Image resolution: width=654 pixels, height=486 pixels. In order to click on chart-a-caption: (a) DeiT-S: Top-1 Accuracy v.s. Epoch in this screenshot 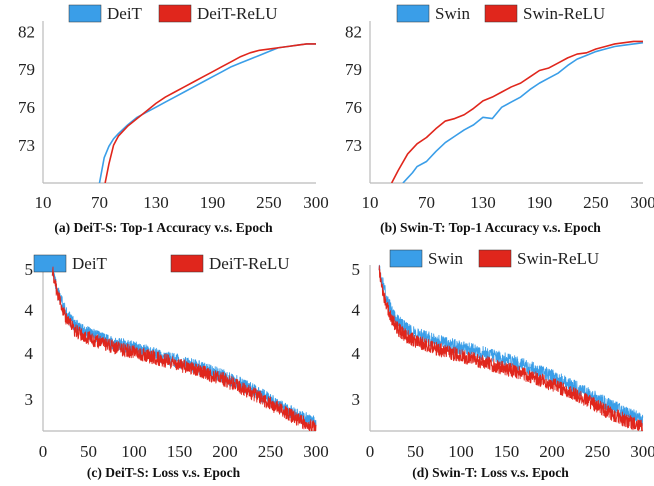, I will do `click(163, 227)`.